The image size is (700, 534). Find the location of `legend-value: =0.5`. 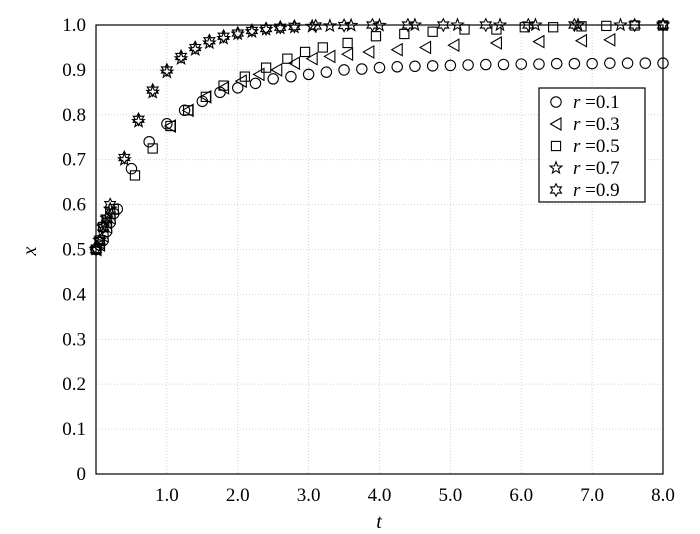

legend-value: =0.5 is located at coordinates (602, 146).